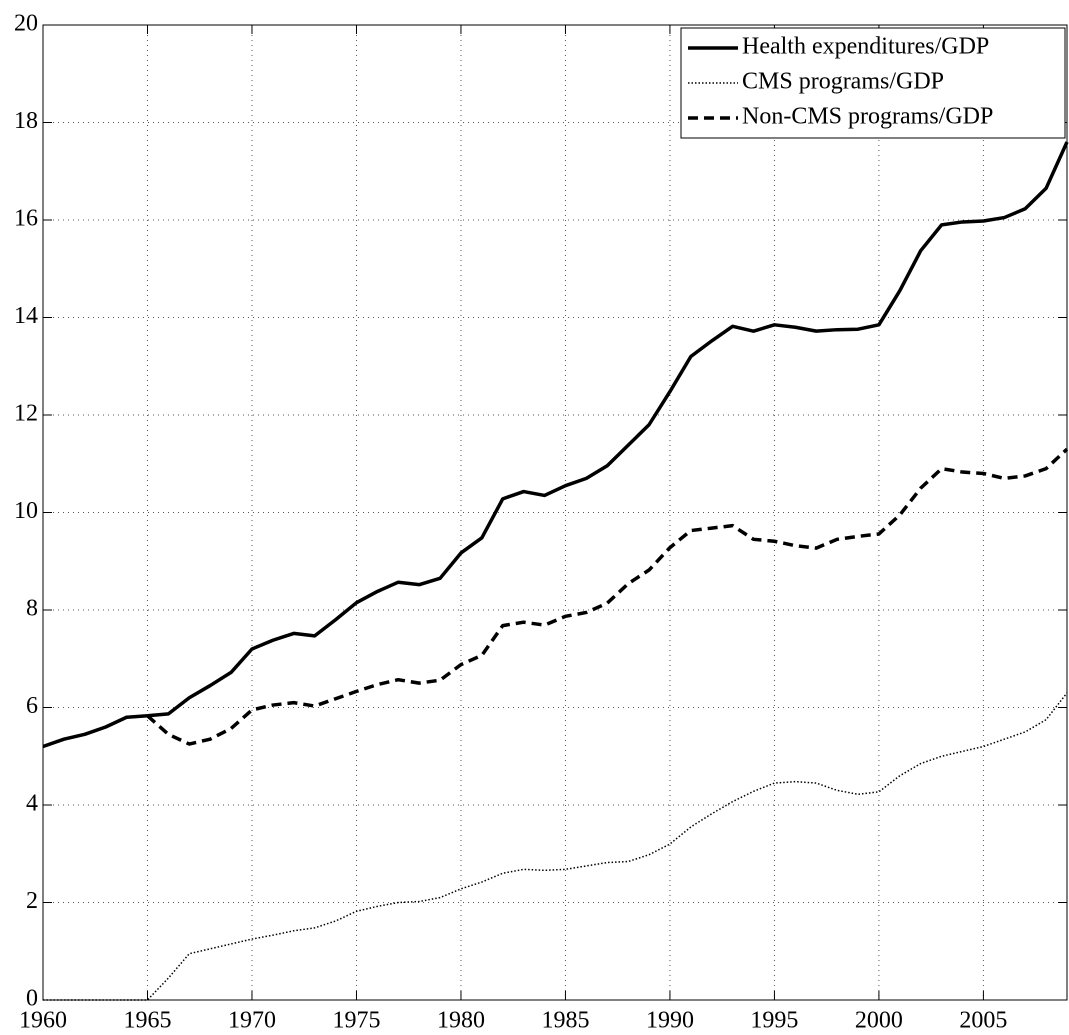  What do you see at coordinates (26, 24) in the screenshot?
I see `y-tick-label: 20` at bounding box center [26, 24].